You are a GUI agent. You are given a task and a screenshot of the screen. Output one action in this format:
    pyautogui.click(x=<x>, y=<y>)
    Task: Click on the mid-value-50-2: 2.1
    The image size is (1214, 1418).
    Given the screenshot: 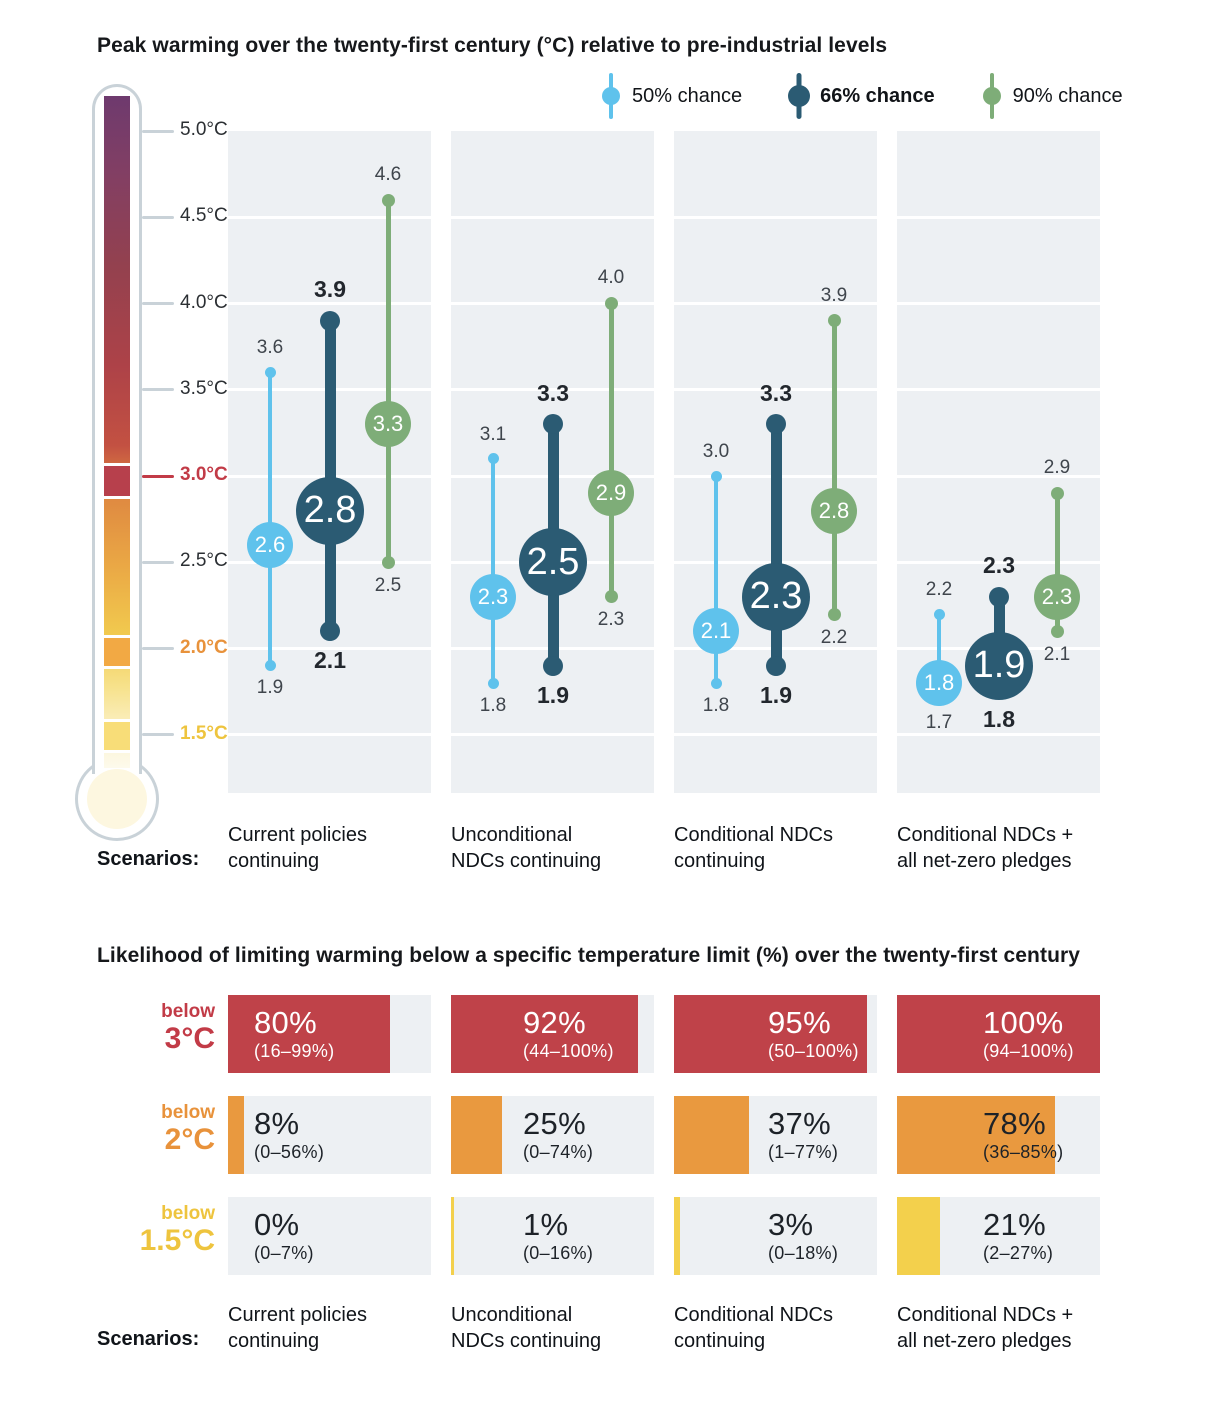 What is the action you would take?
    pyautogui.click(x=716, y=631)
    